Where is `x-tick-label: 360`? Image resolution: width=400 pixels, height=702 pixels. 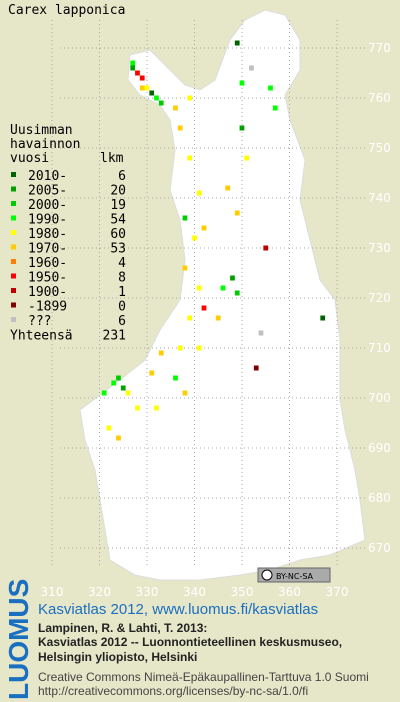 x-tick-label: 360 is located at coordinates (289, 592).